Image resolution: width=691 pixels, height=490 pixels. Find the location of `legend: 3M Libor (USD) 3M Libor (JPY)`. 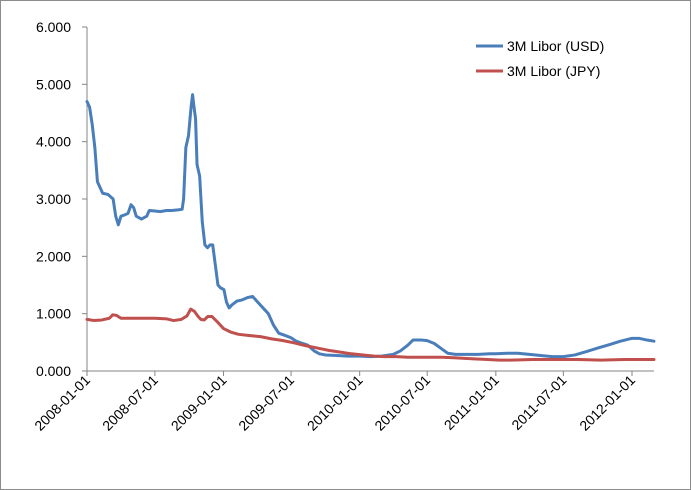

legend: 3M Libor (USD) 3M Libor (JPY) is located at coordinates (540, 58).